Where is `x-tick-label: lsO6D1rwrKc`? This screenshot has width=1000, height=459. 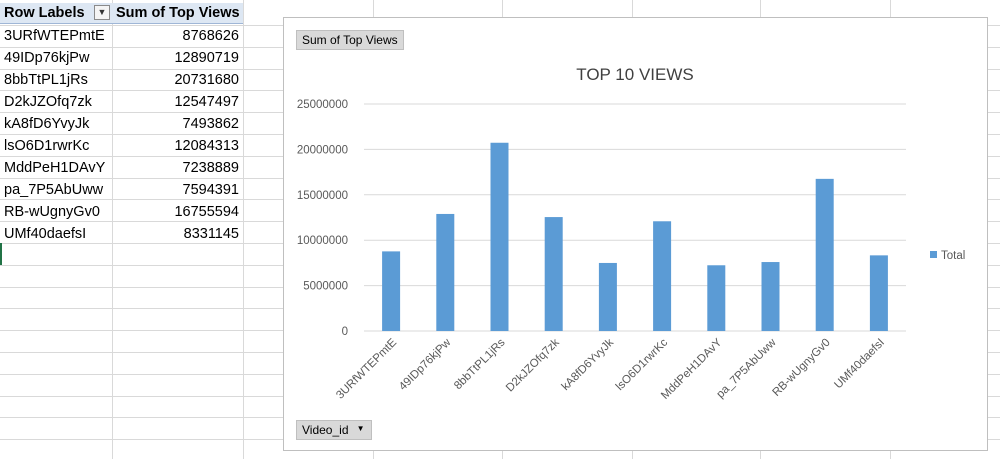
x-tick-label: lsO6D1rwrKc is located at coordinates (642, 364).